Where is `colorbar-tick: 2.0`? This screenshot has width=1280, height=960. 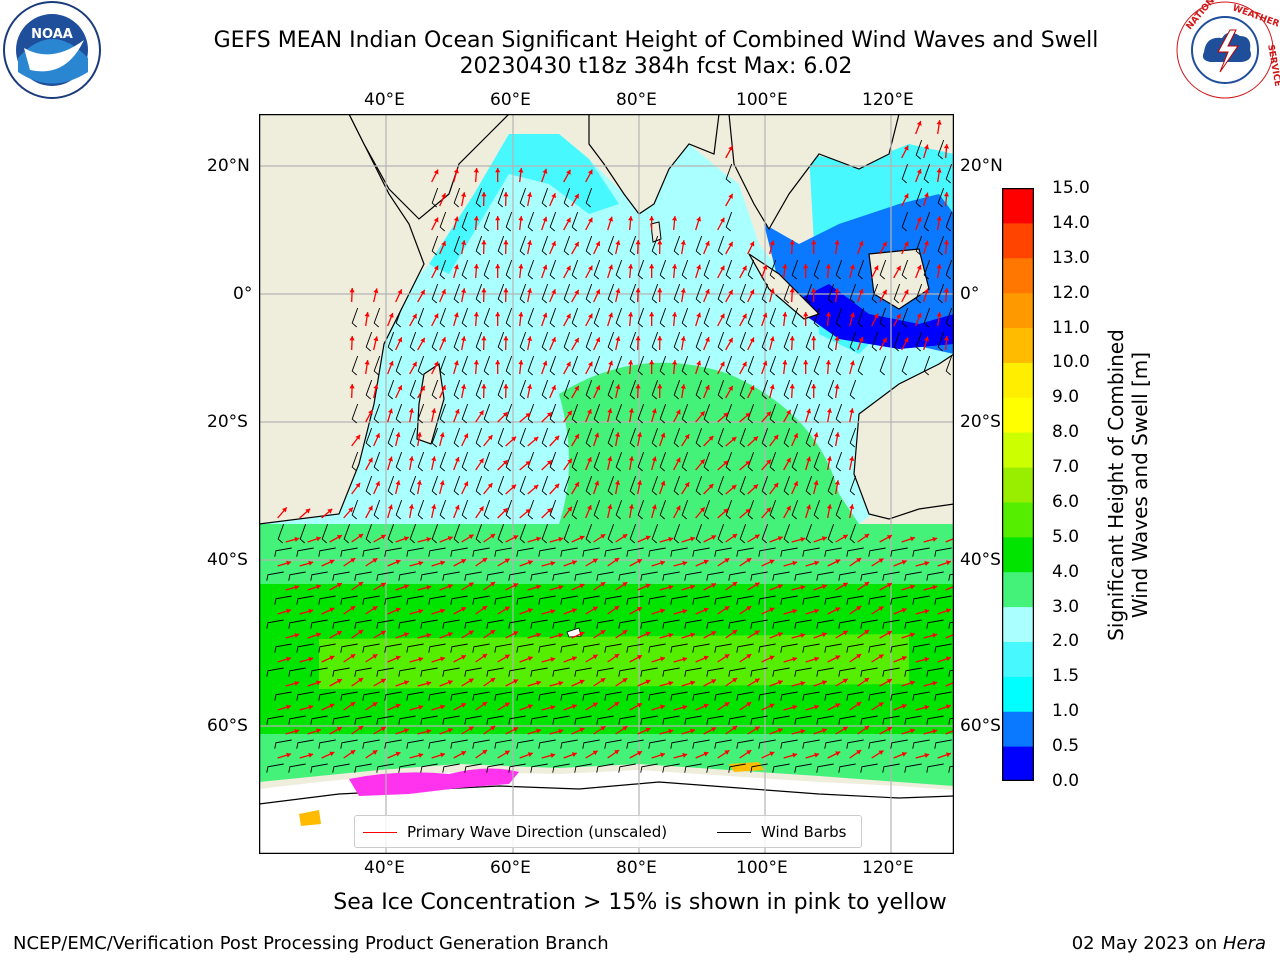 colorbar-tick: 2.0 is located at coordinates (1066, 641).